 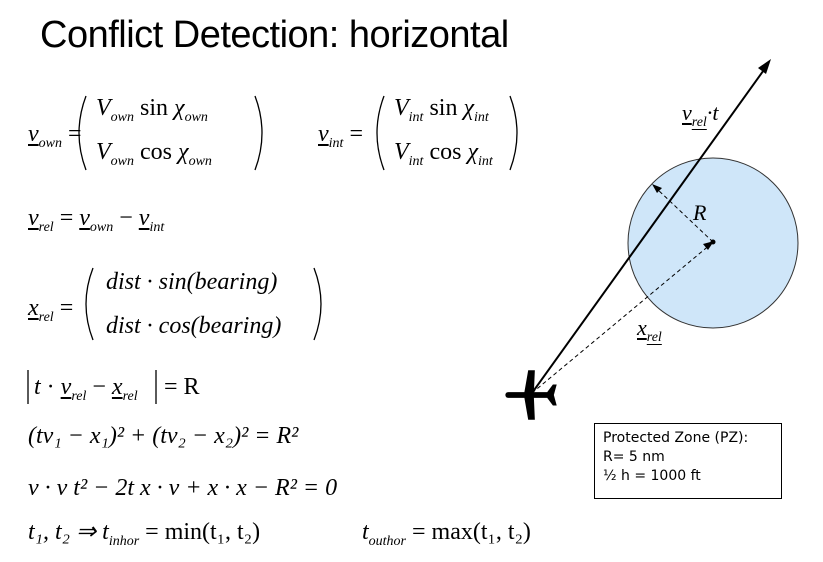 I want to click on v-int-row1: Vint sin χint, so click(x=441, y=110).